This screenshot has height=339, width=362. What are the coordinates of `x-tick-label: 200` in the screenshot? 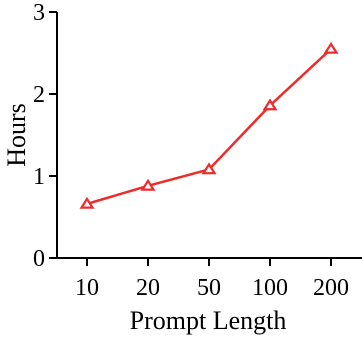 It's located at (331, 288).